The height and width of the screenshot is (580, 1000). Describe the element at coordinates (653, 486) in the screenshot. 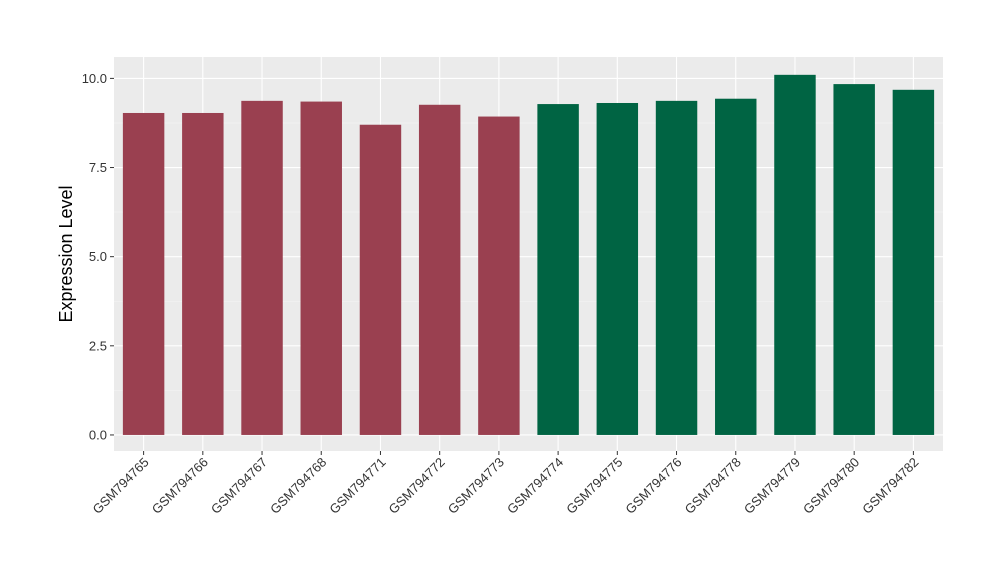

I see `x-tick-label: GSM794776` at that location.